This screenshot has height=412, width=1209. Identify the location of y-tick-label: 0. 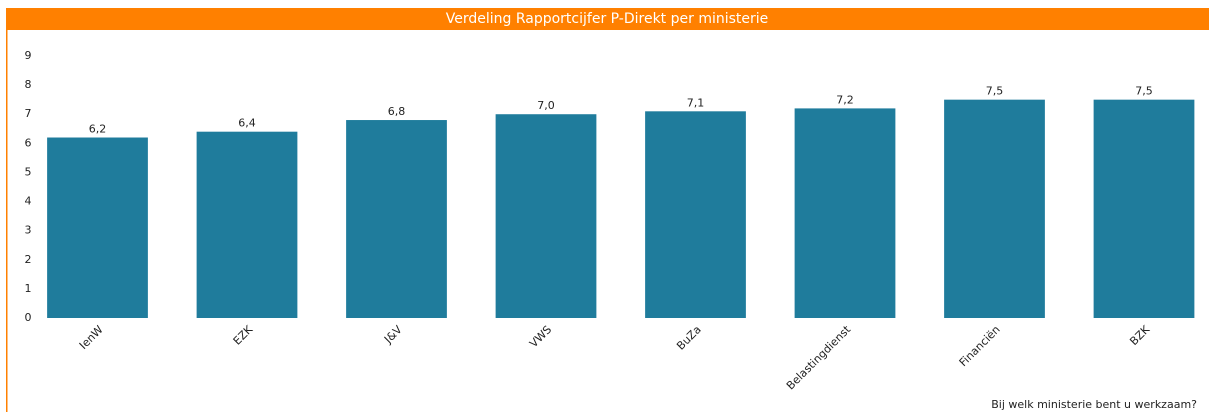
(28, 317).